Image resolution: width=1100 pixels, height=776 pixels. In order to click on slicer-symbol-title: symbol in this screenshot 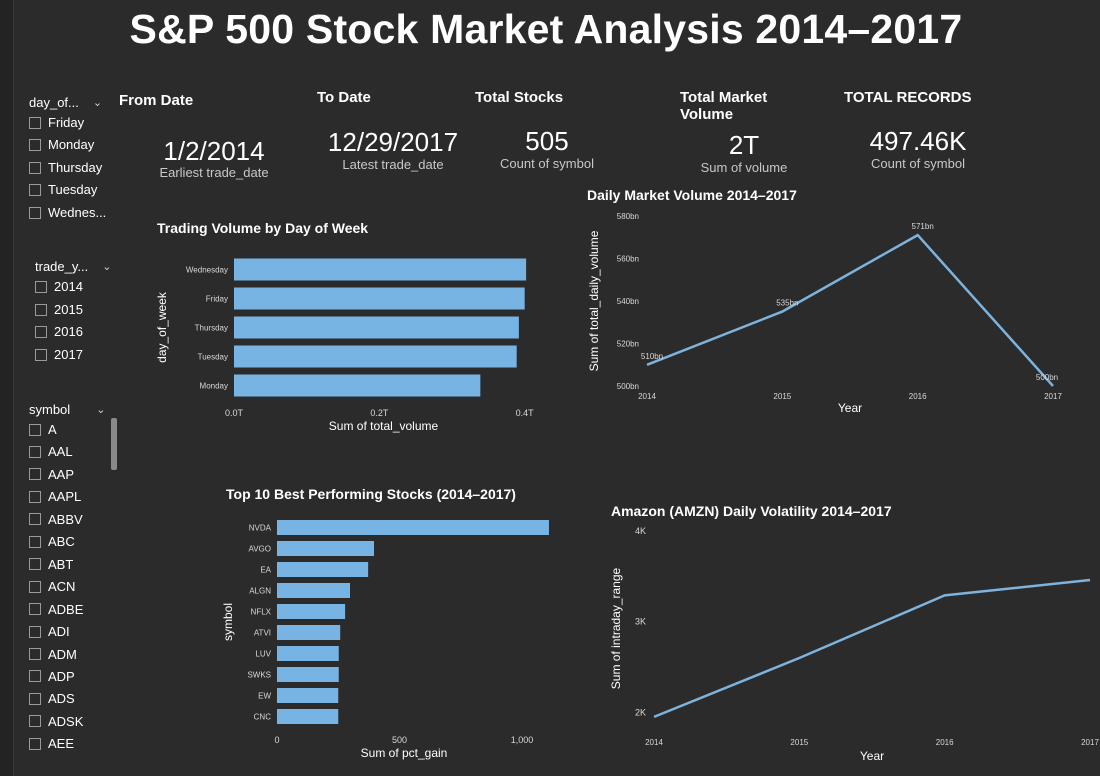, I will do `click(50, 409)`.